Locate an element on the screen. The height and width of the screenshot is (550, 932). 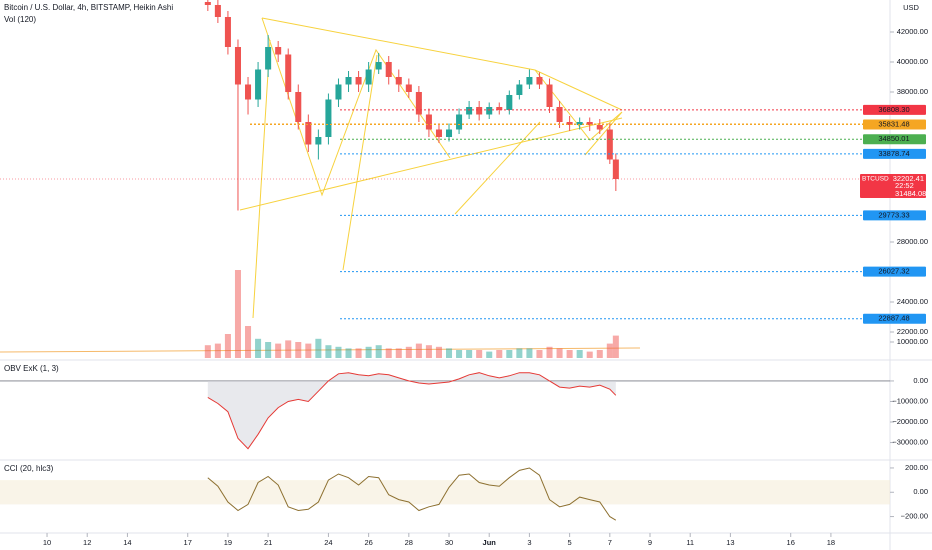
y-tick-label: 40000.00 is located at coordinates (912, 61).